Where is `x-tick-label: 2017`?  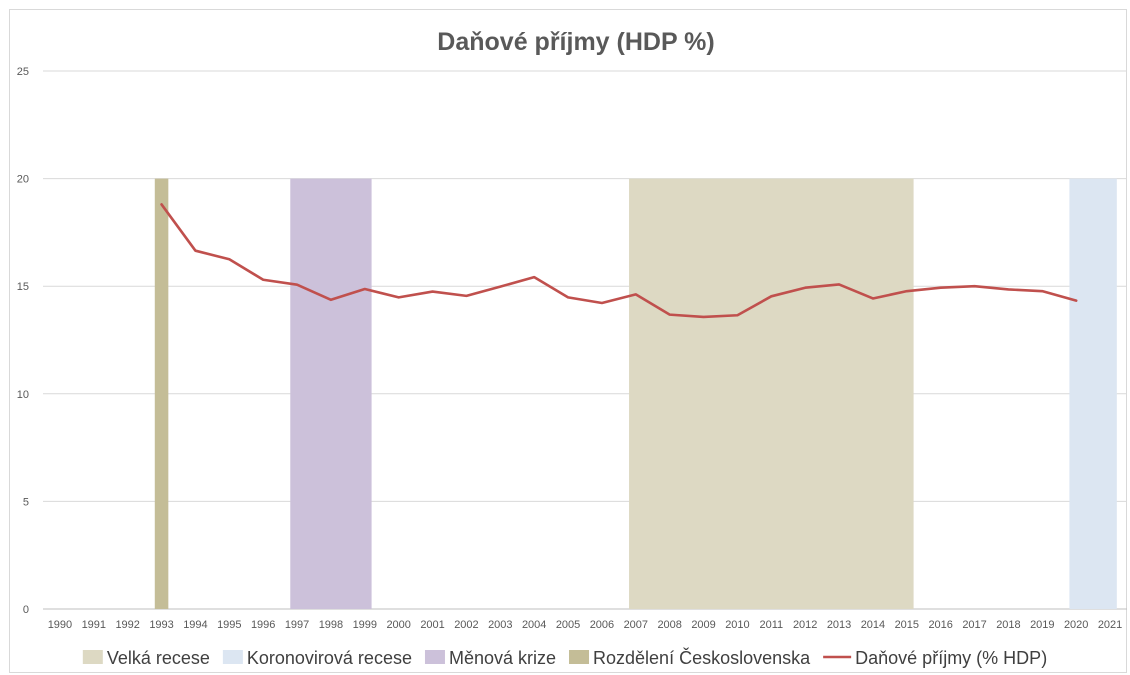 x-tick-label: 2017 is located at coordinates (974, 625).